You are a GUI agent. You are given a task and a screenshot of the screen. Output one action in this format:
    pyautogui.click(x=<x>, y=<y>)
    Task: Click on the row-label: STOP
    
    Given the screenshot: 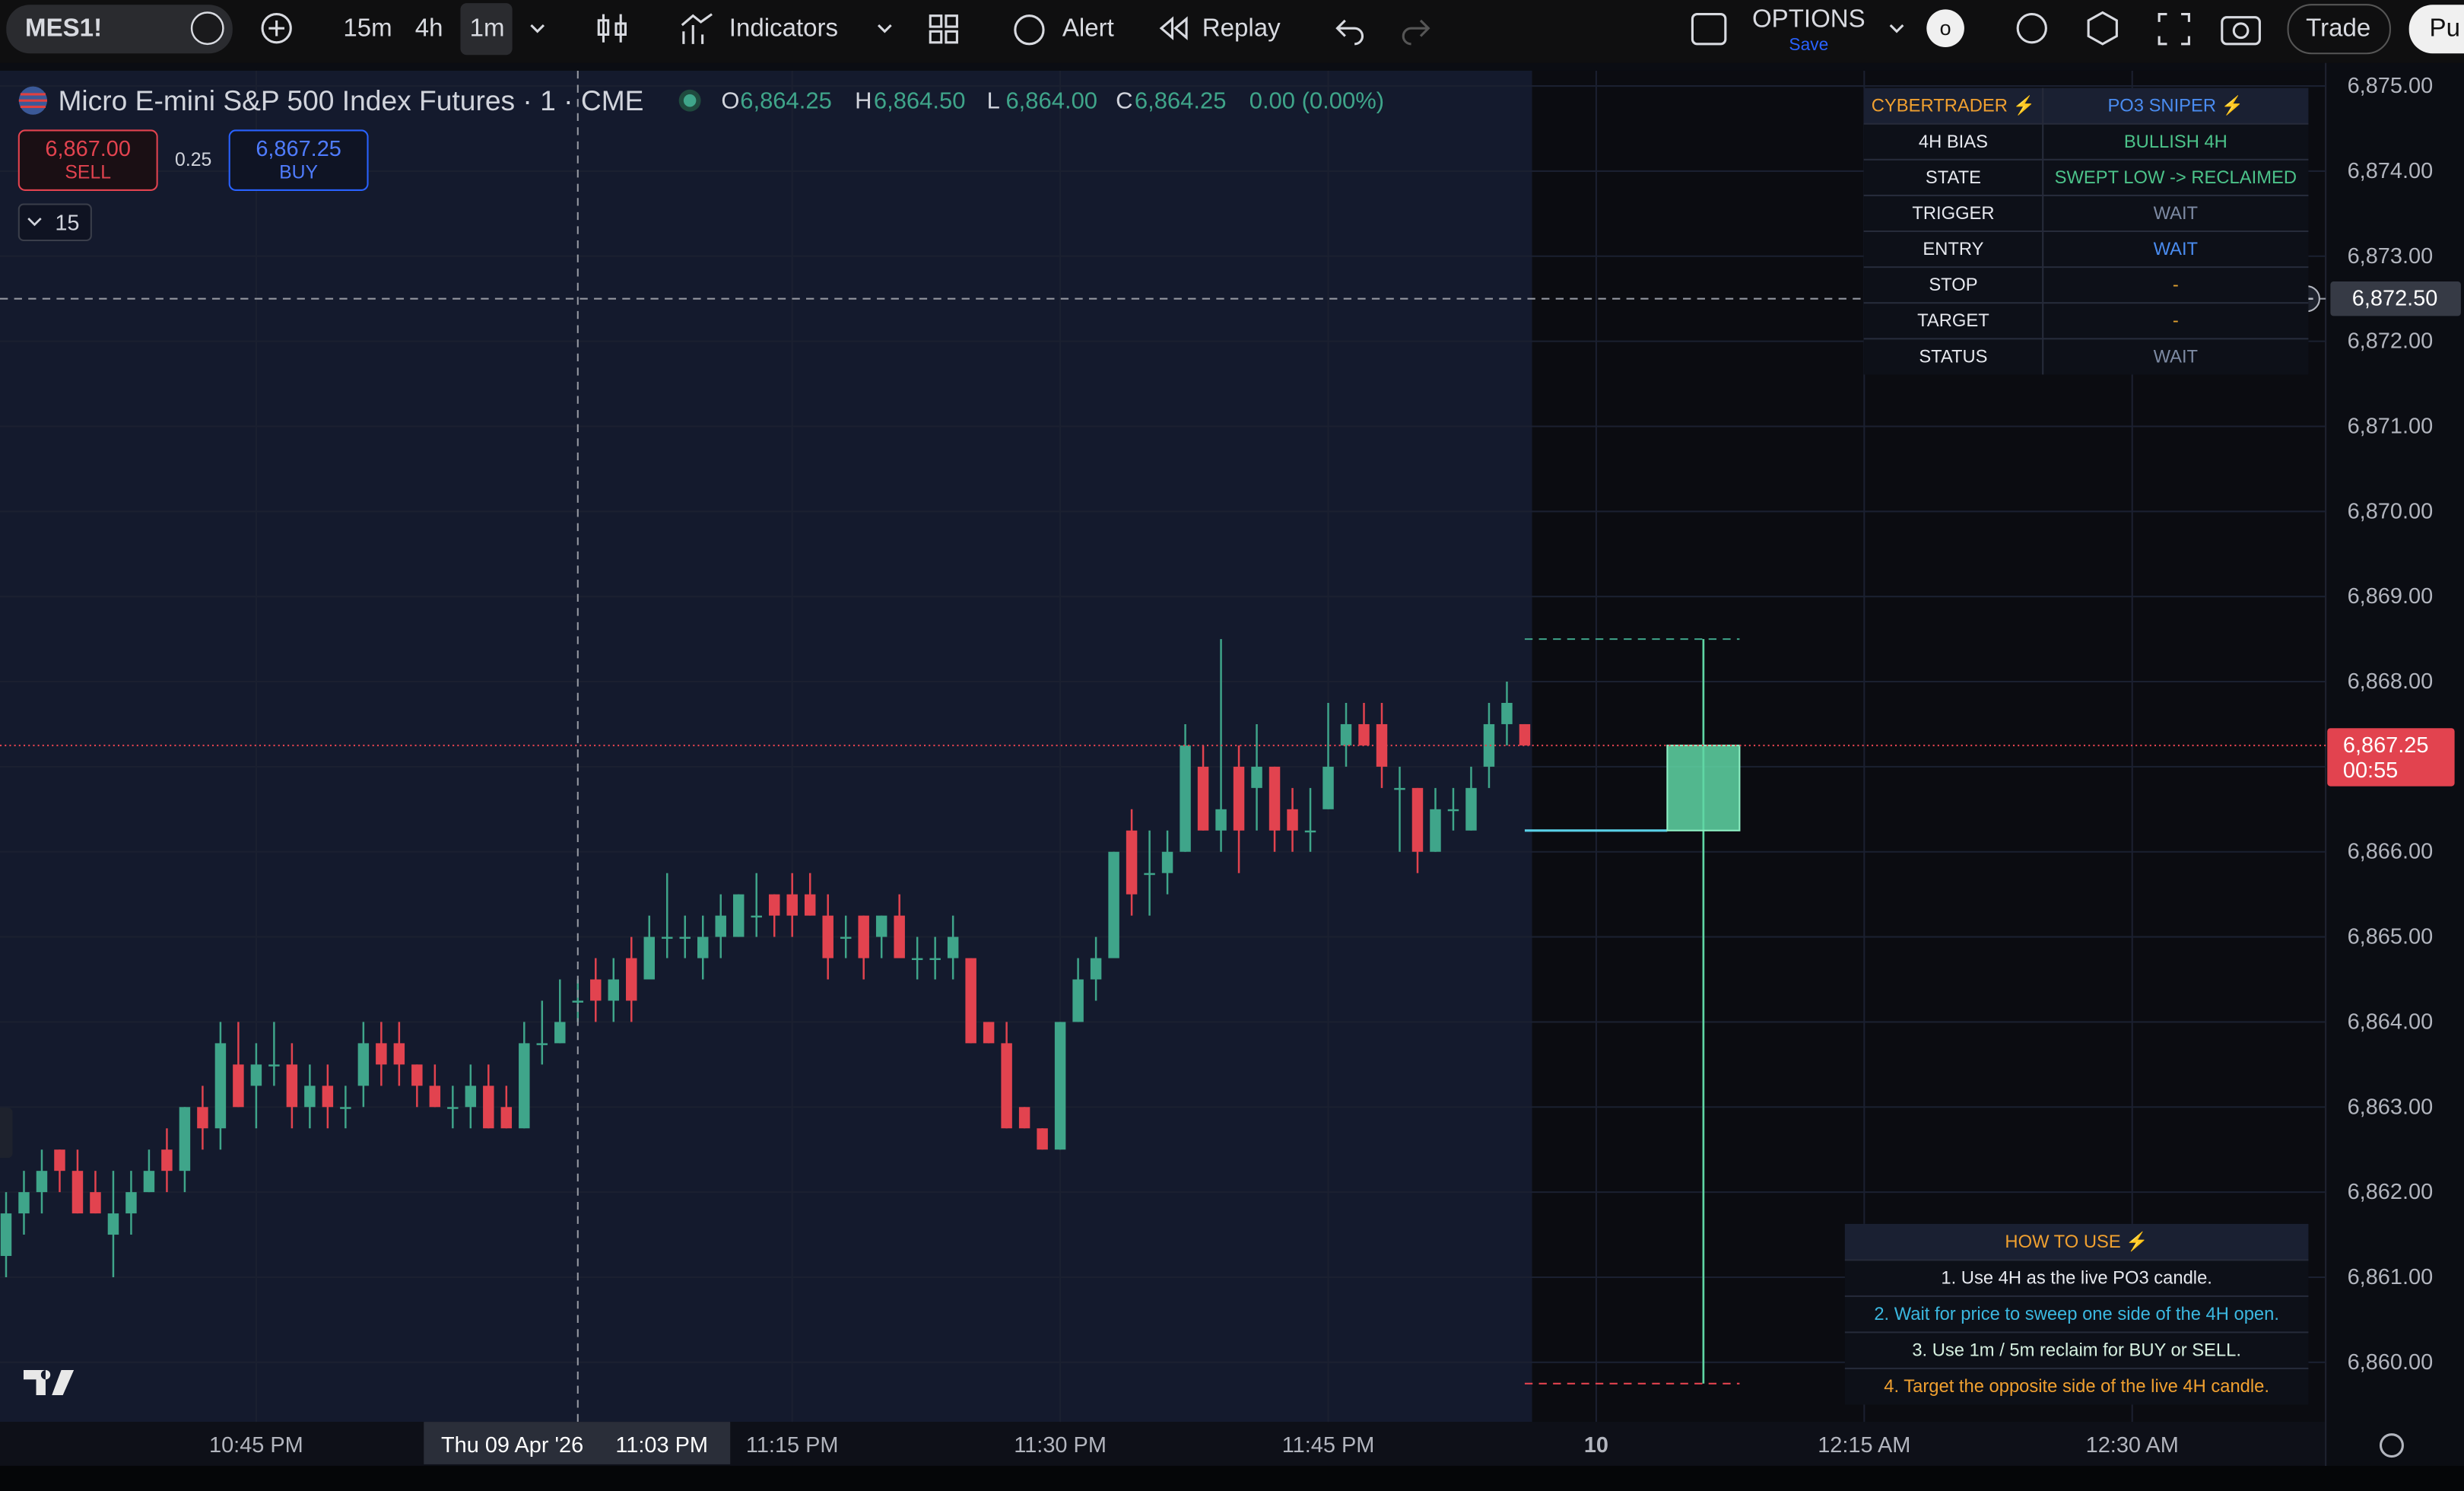 What is the action you would take?
    pyautogui.click(x=1953, y=285)
    